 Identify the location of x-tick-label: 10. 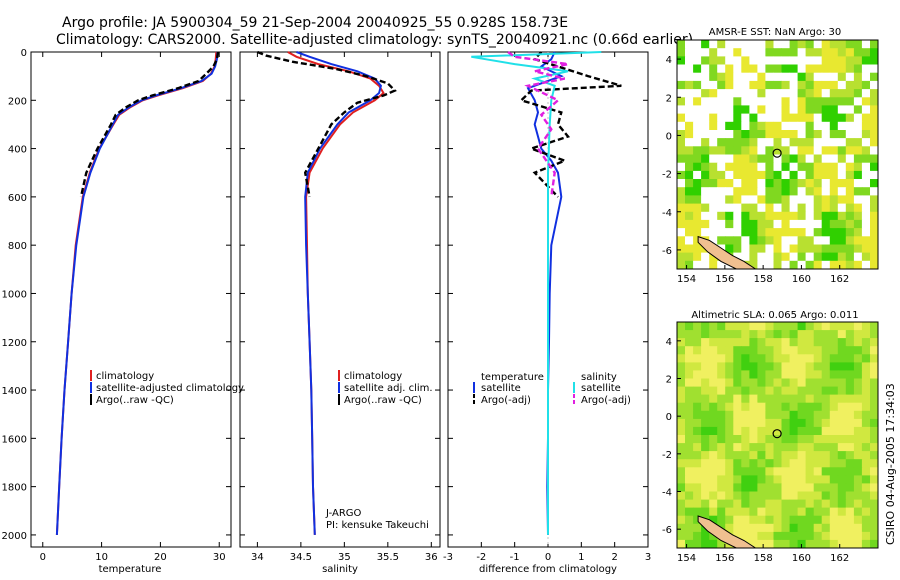
(101, 557).